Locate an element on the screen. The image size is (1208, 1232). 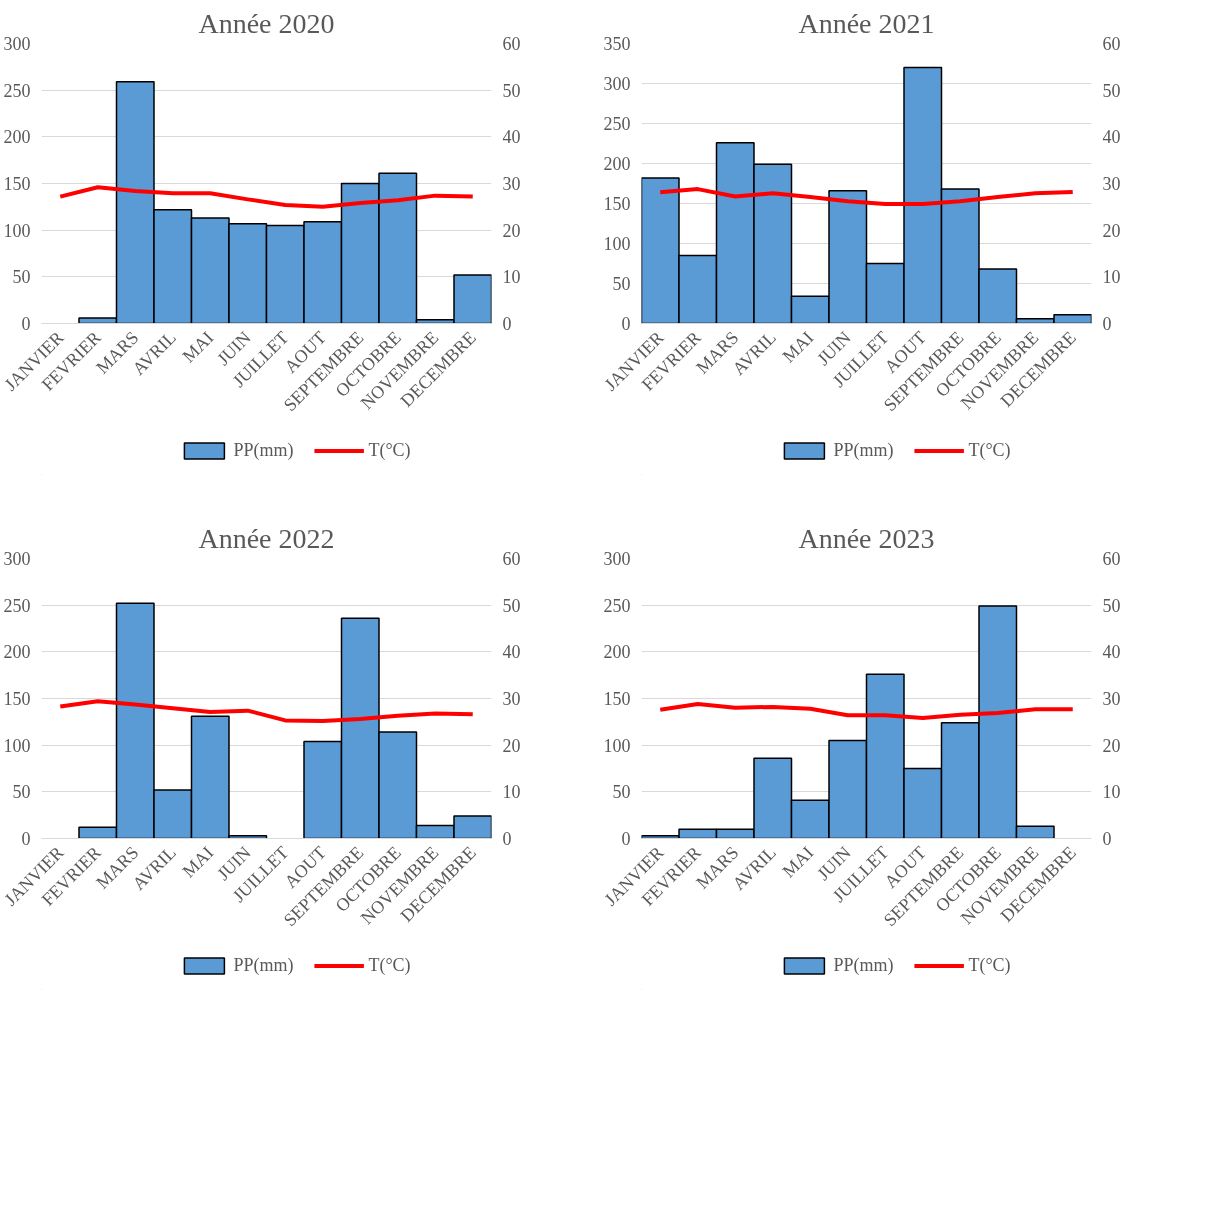
chart-title: Année 2021 is located at coordinates (866, 23).